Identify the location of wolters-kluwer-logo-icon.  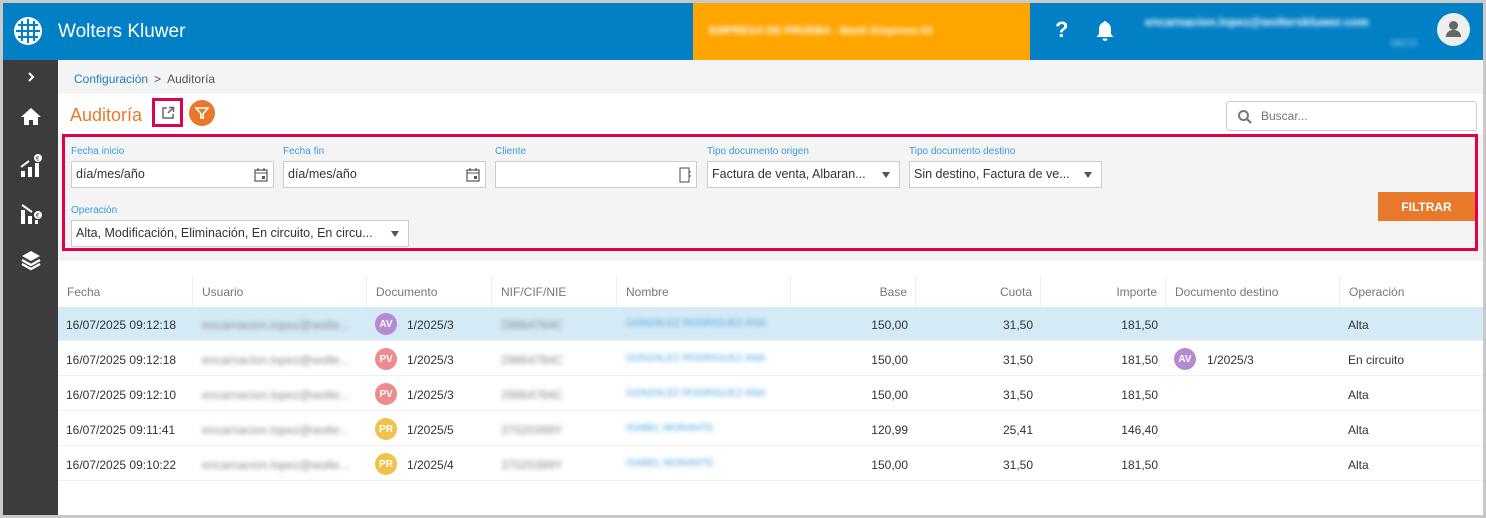
(28, 31).